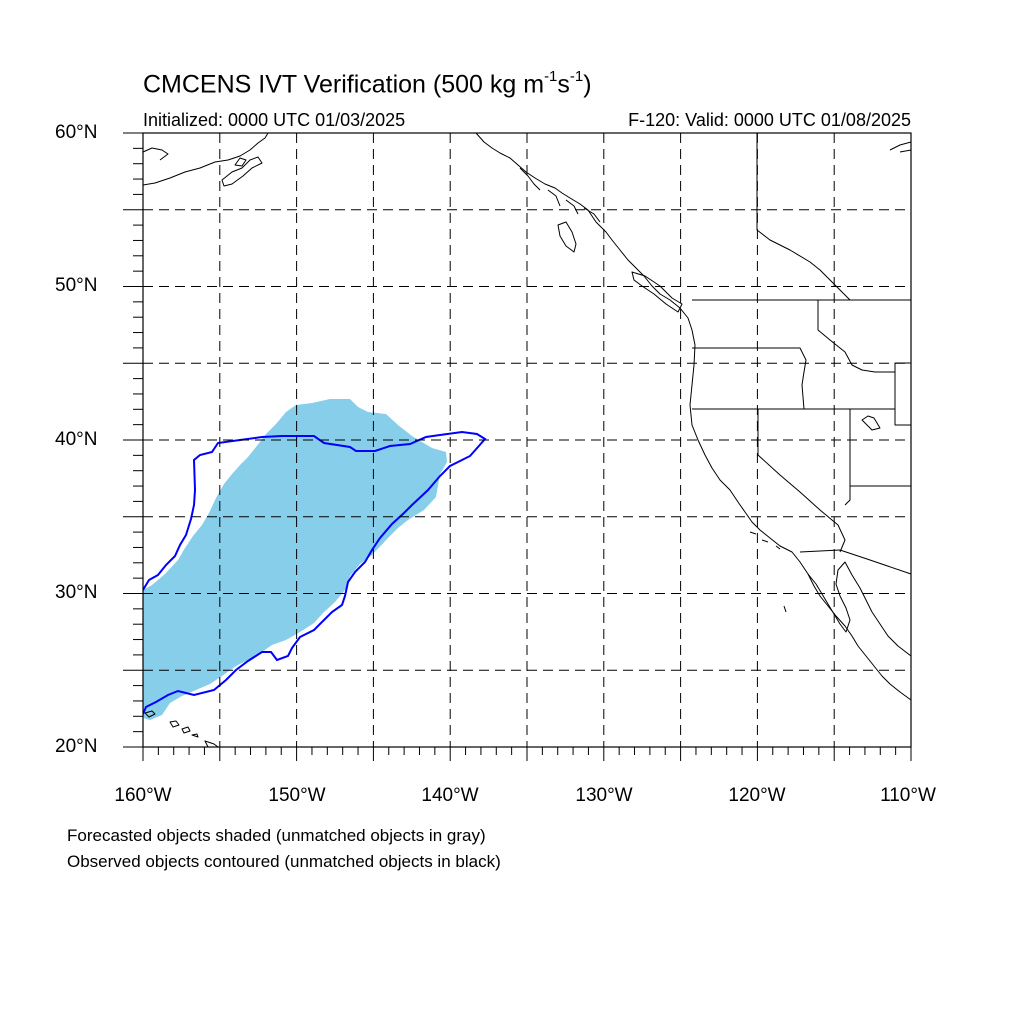 The width and height of the screenshot is (1024, 1024). What do you see at coordinates (560, 195) in the screenshot?
I see `alaska-panhandle` at bounding box center [560, 195].